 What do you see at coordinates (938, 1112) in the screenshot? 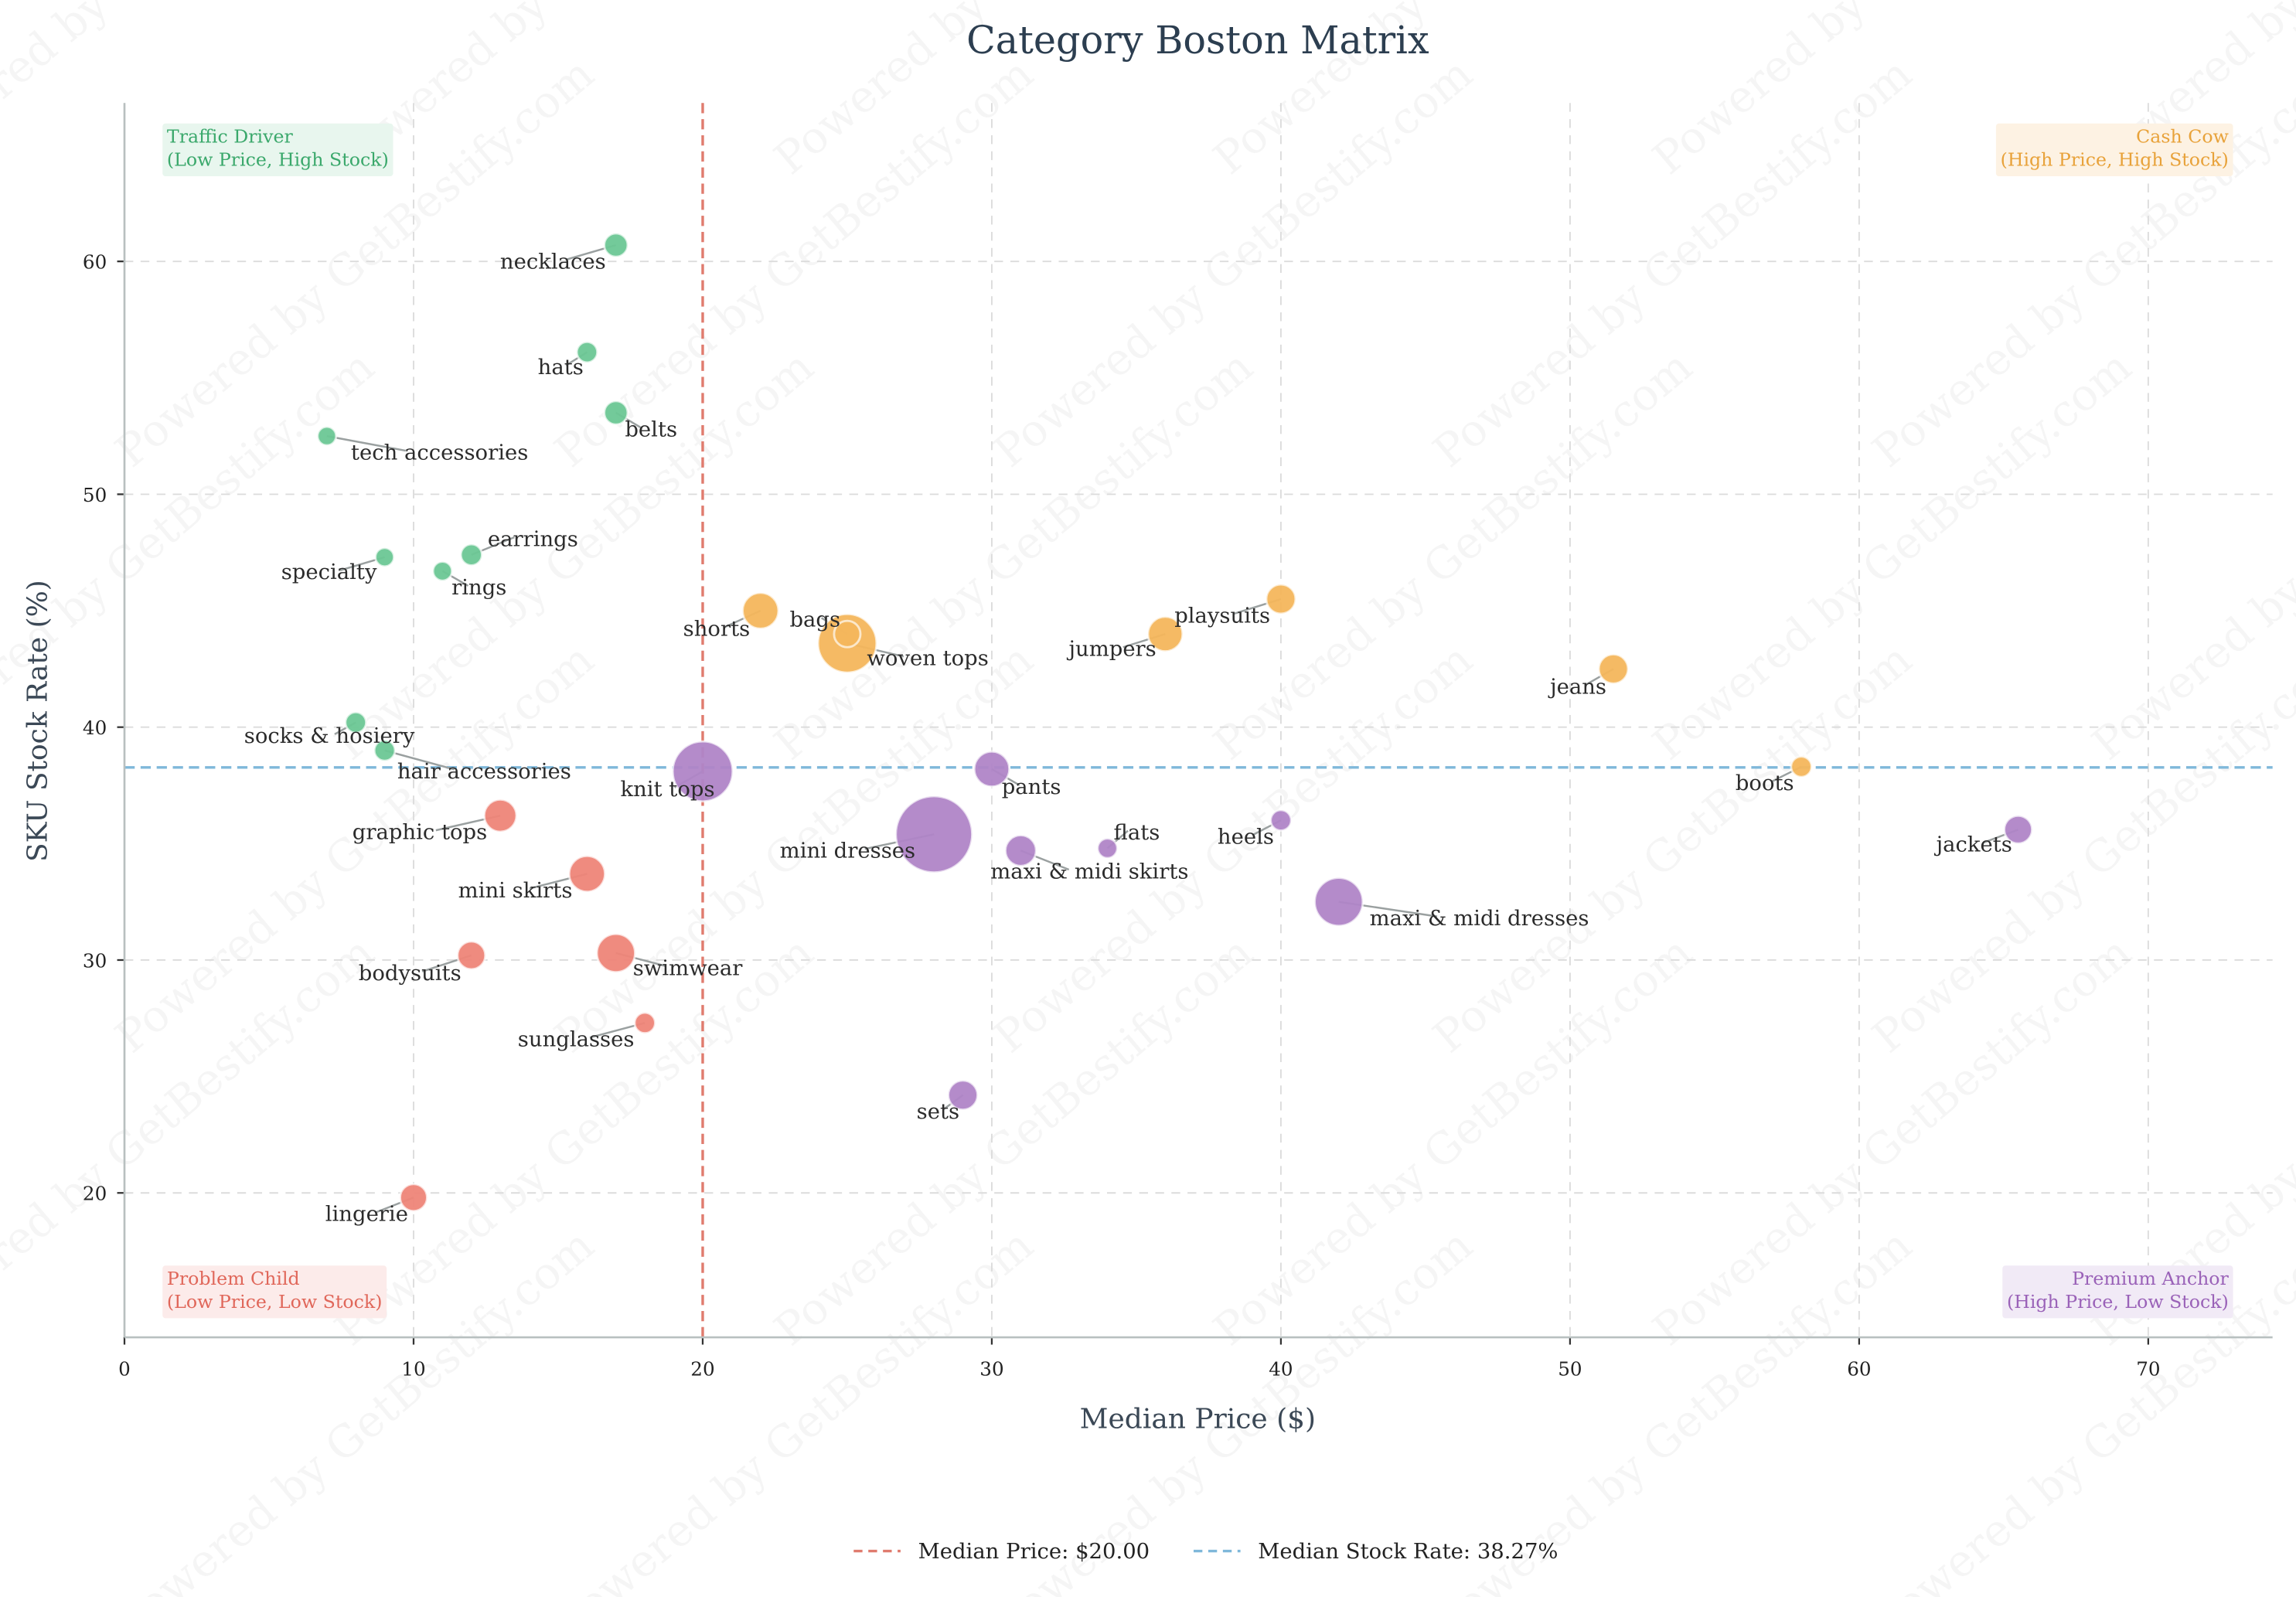
I see `bubble-label: sets` at bounding box center [938, 1112].